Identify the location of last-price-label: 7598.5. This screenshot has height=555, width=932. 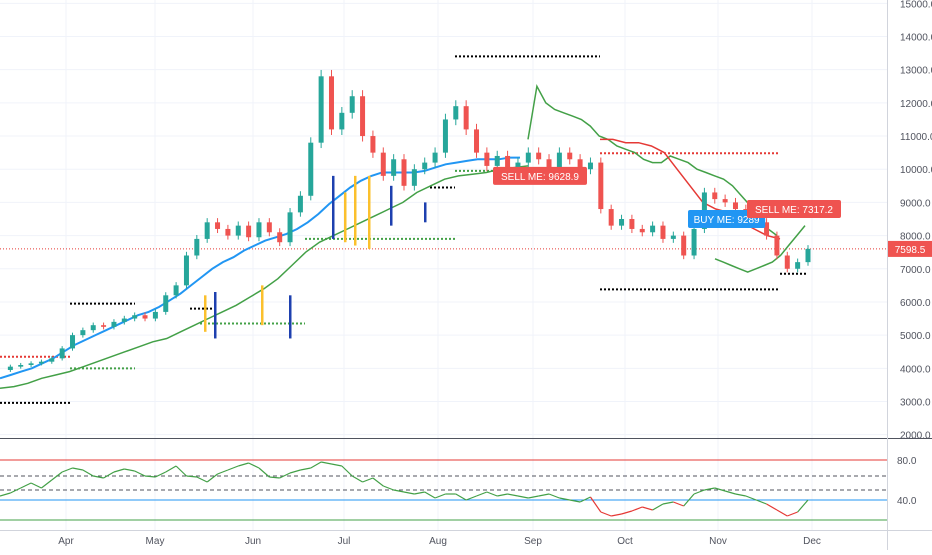
(910, 250).